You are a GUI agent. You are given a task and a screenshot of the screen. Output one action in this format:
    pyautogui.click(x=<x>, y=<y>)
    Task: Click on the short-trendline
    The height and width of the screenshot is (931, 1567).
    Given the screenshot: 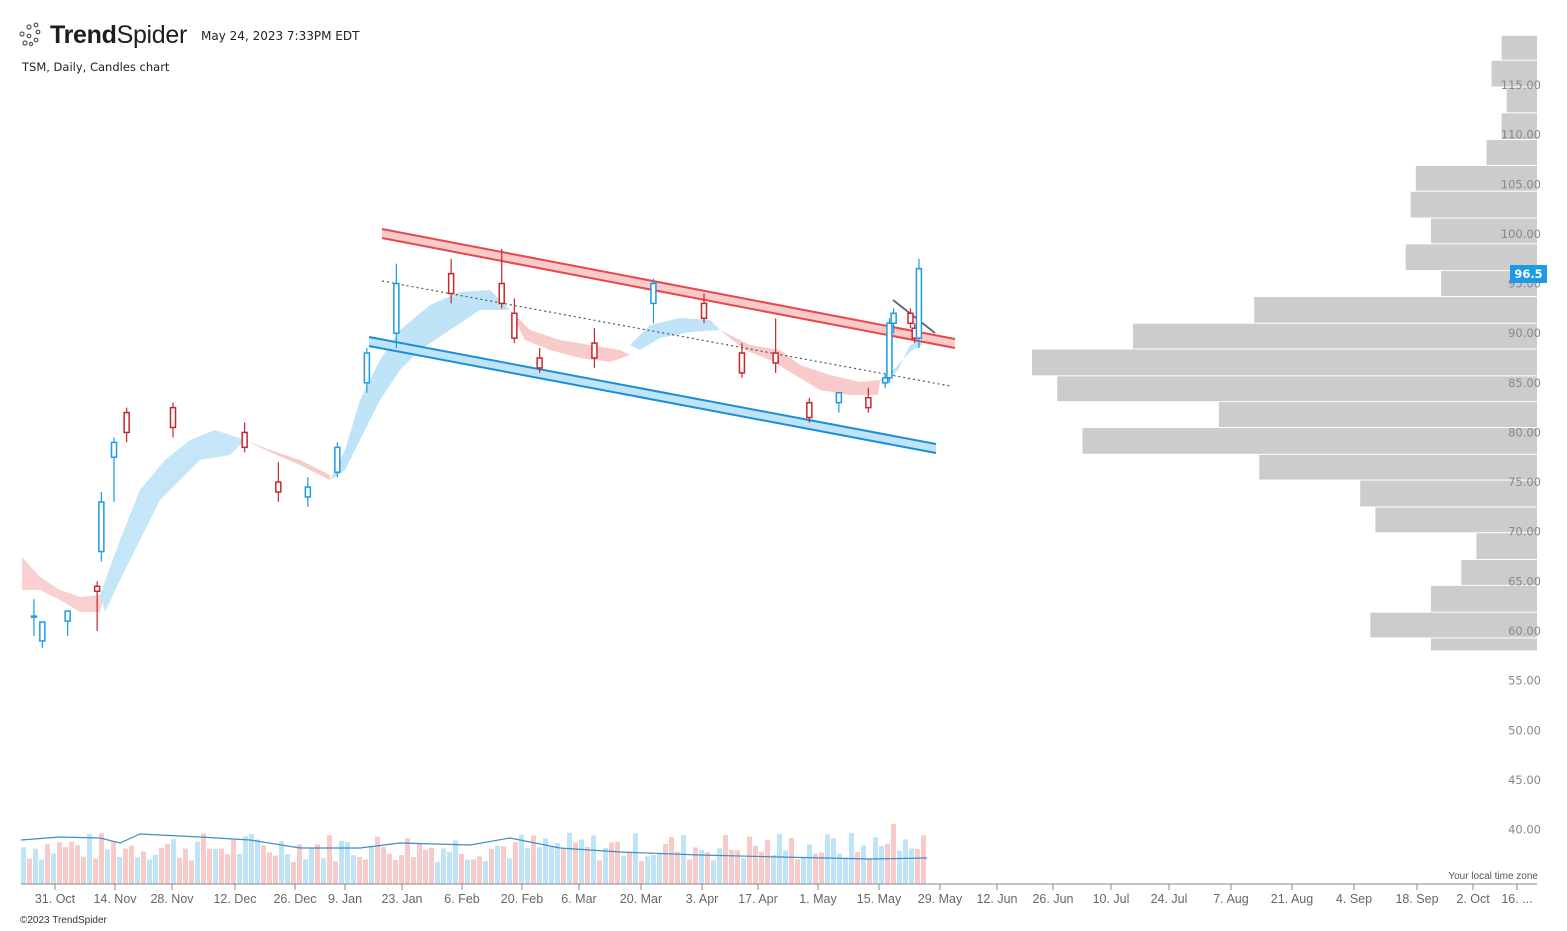 What is the action you would take?
    pyautogui.click(x=914, y=316)
    